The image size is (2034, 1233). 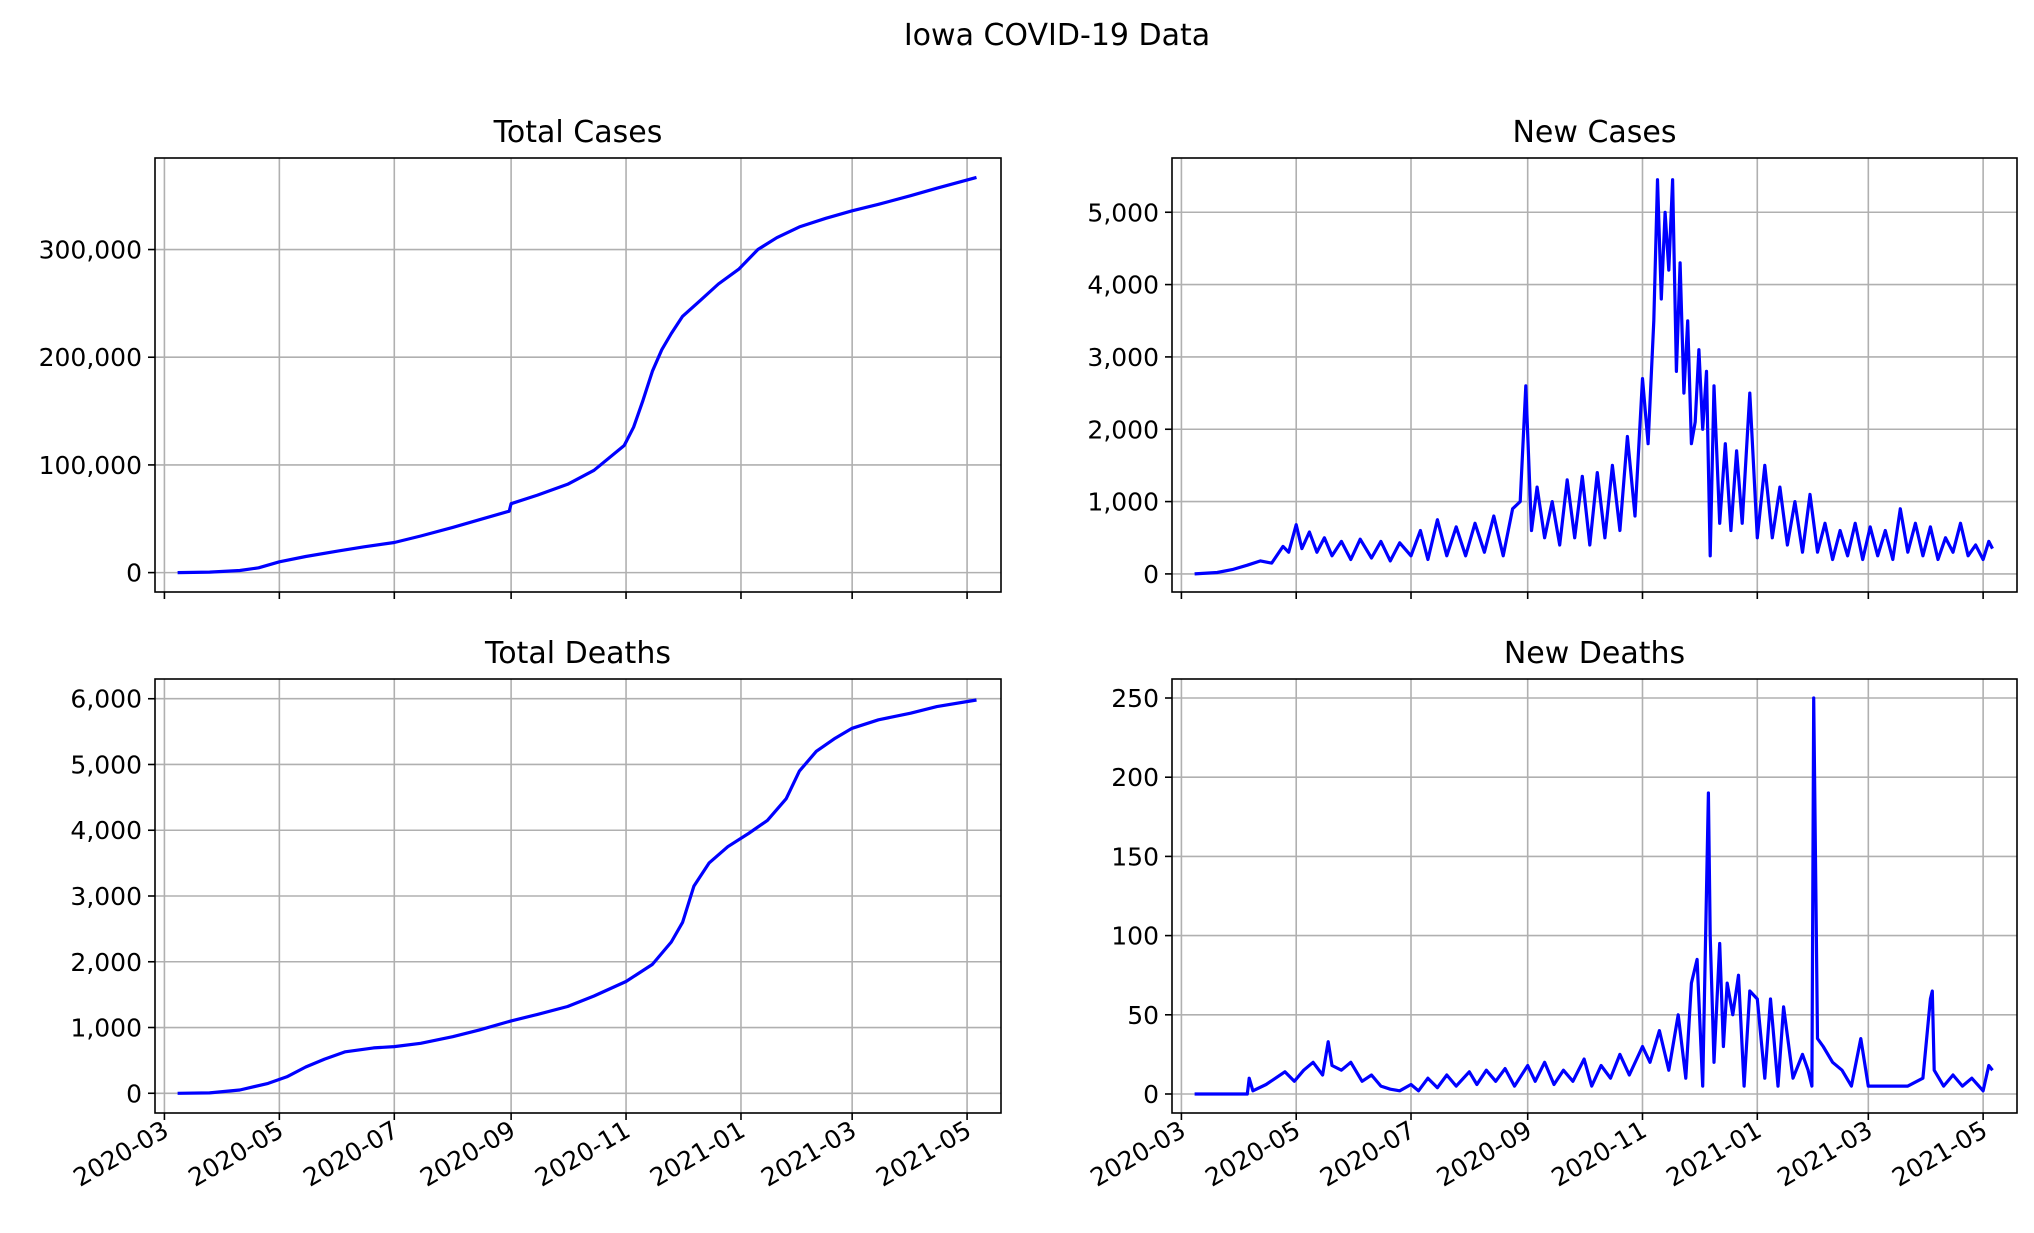 I want to click on figure-title: Iowa COVID-19 Data, so click(x=1057, y=35).